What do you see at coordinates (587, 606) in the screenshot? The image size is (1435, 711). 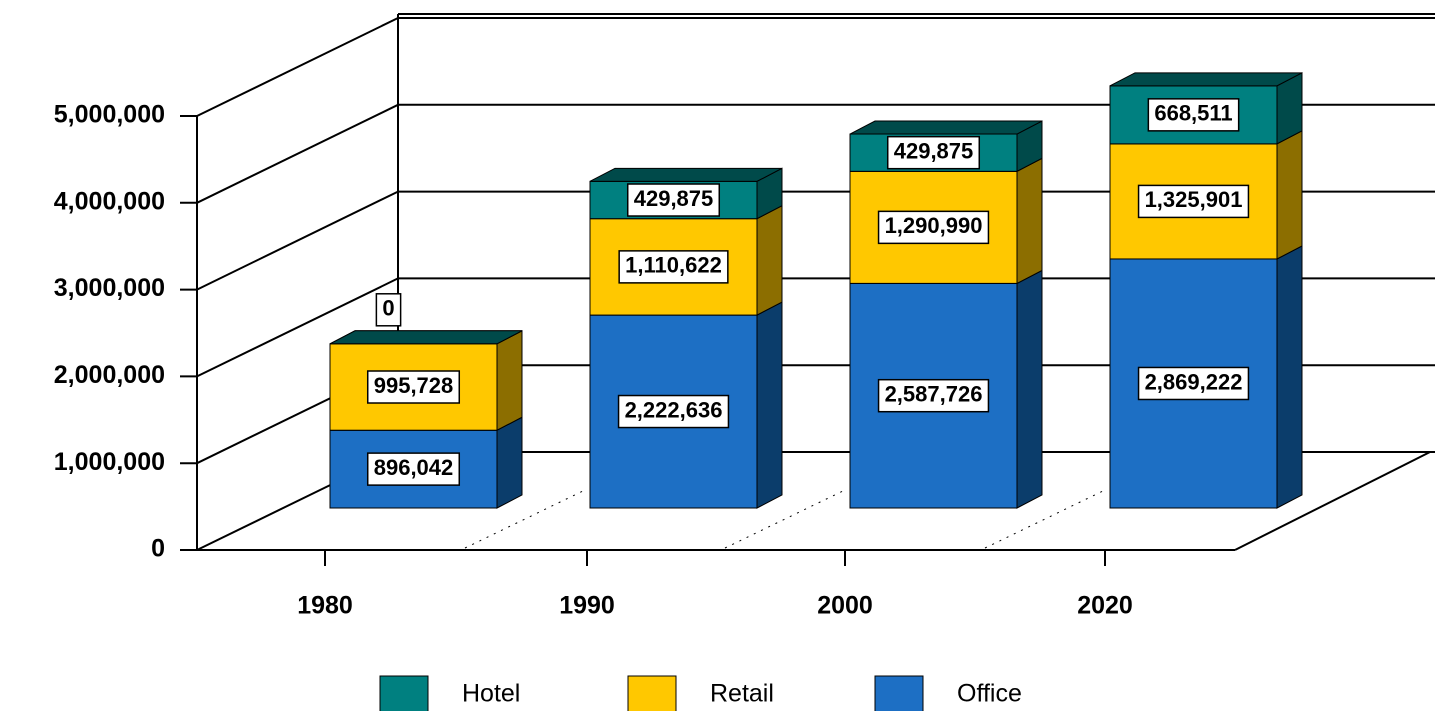 I see `x-tick-label: 1990` at bounding box center [587, 606].